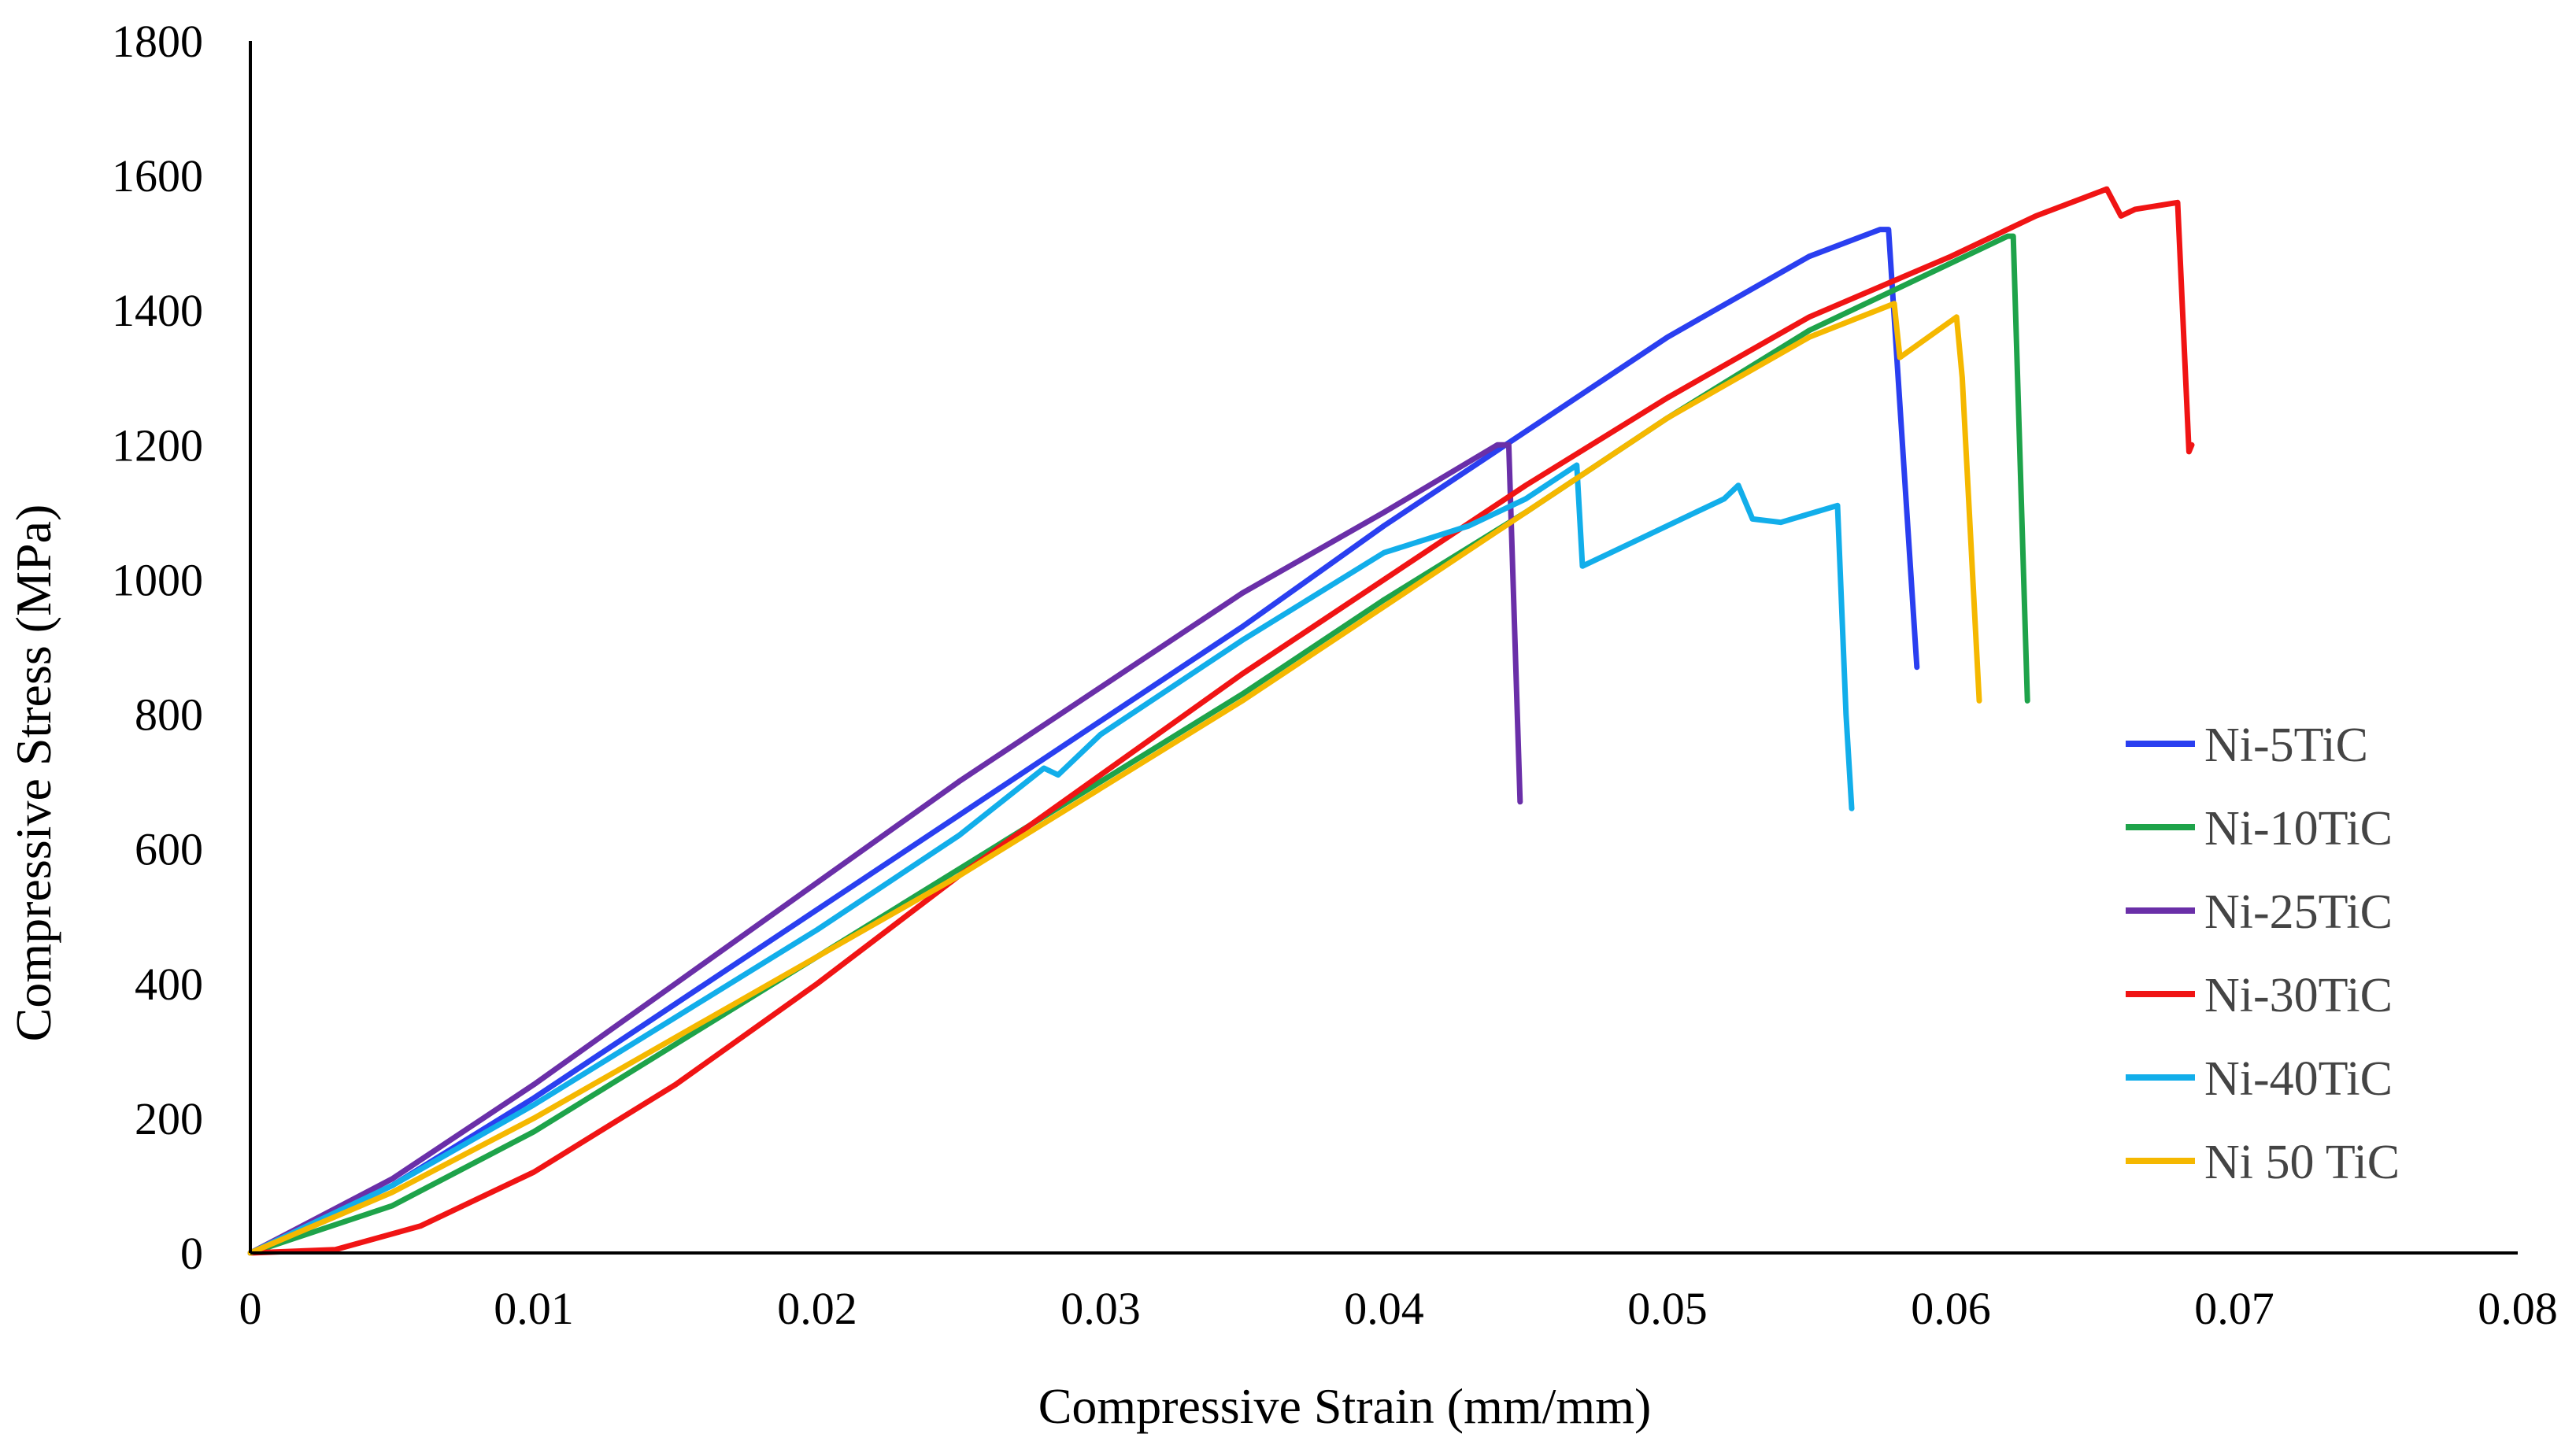 The height and width of the screenshot is (1445, 2576). Describe the element at coordinates (1384, 1308) in the screenshot. I see `x-tick-label: 0.04` at that location.